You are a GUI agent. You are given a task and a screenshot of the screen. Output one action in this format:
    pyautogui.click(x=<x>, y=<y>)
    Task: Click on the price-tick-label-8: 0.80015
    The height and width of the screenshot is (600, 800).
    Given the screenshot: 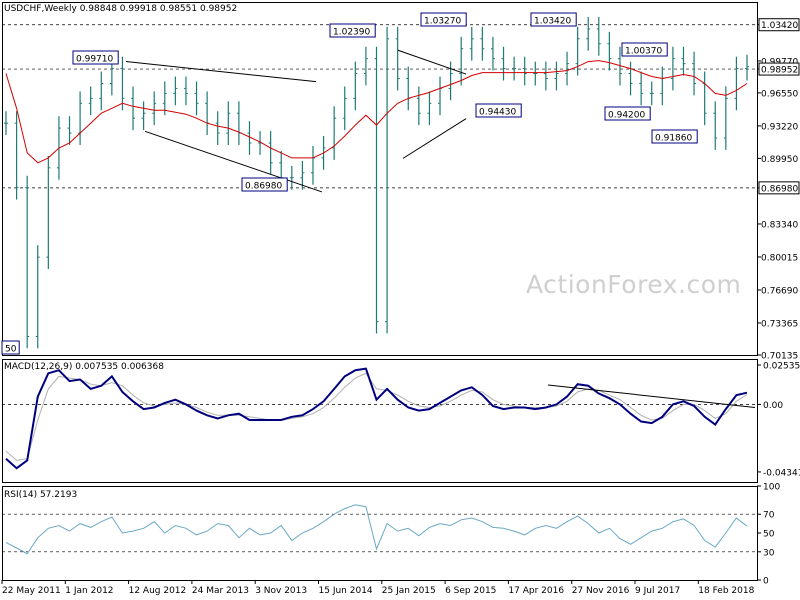 What is the action you would take?
    pyautogui.click(x=779, y=258)
    